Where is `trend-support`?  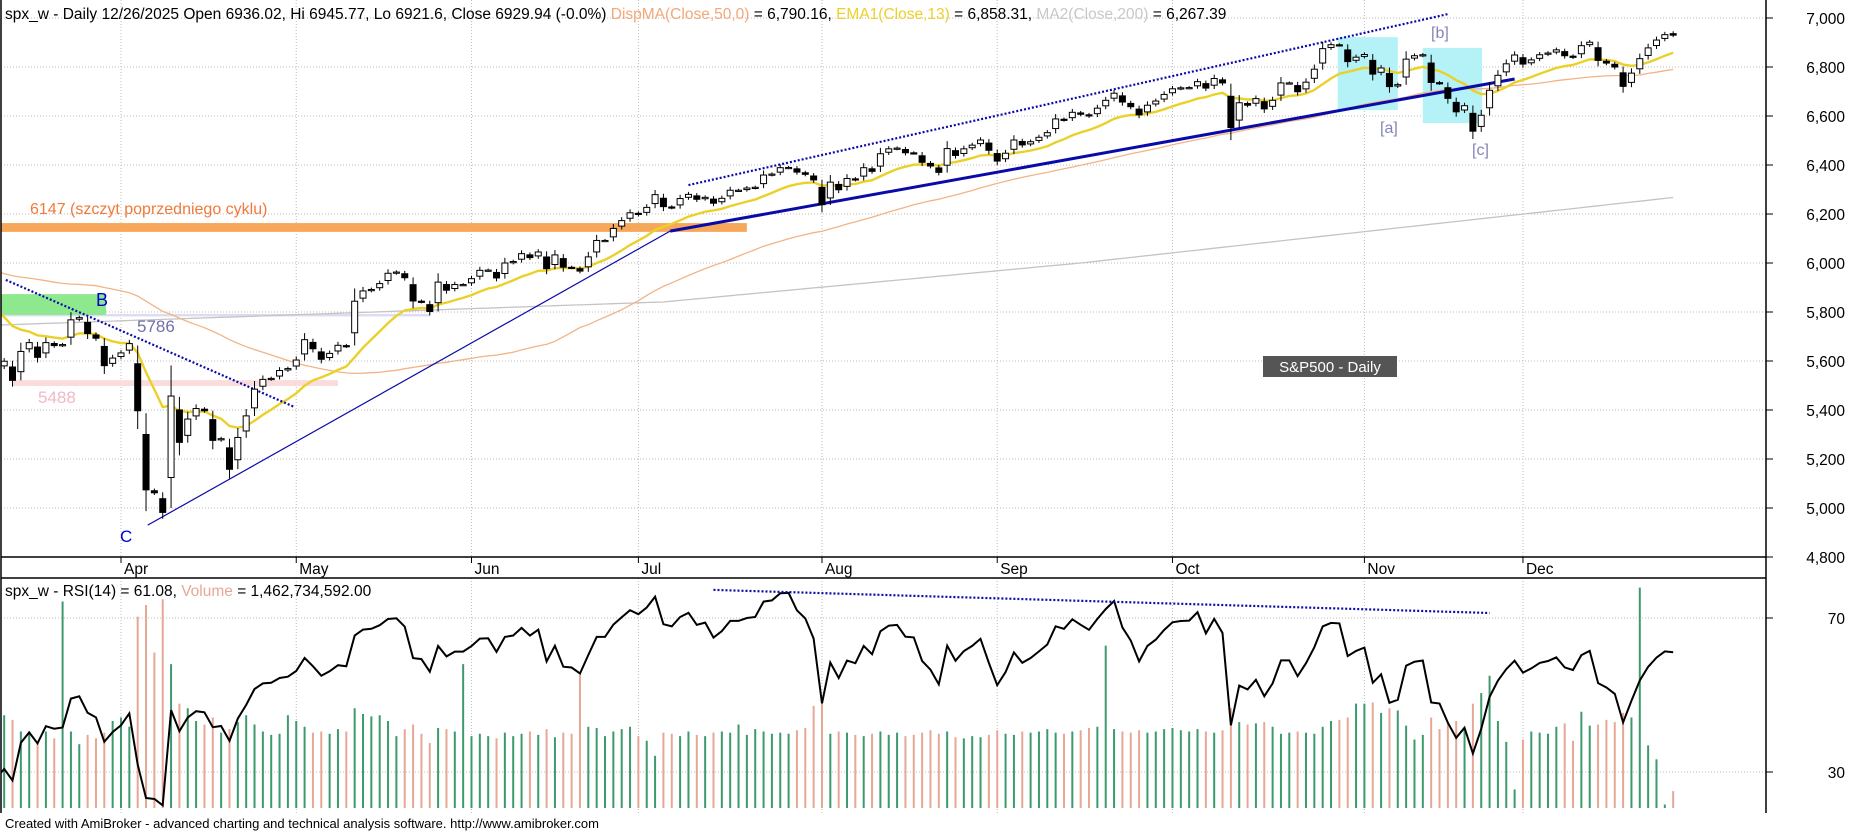 trend-support is located at coordinates (1092, 155).